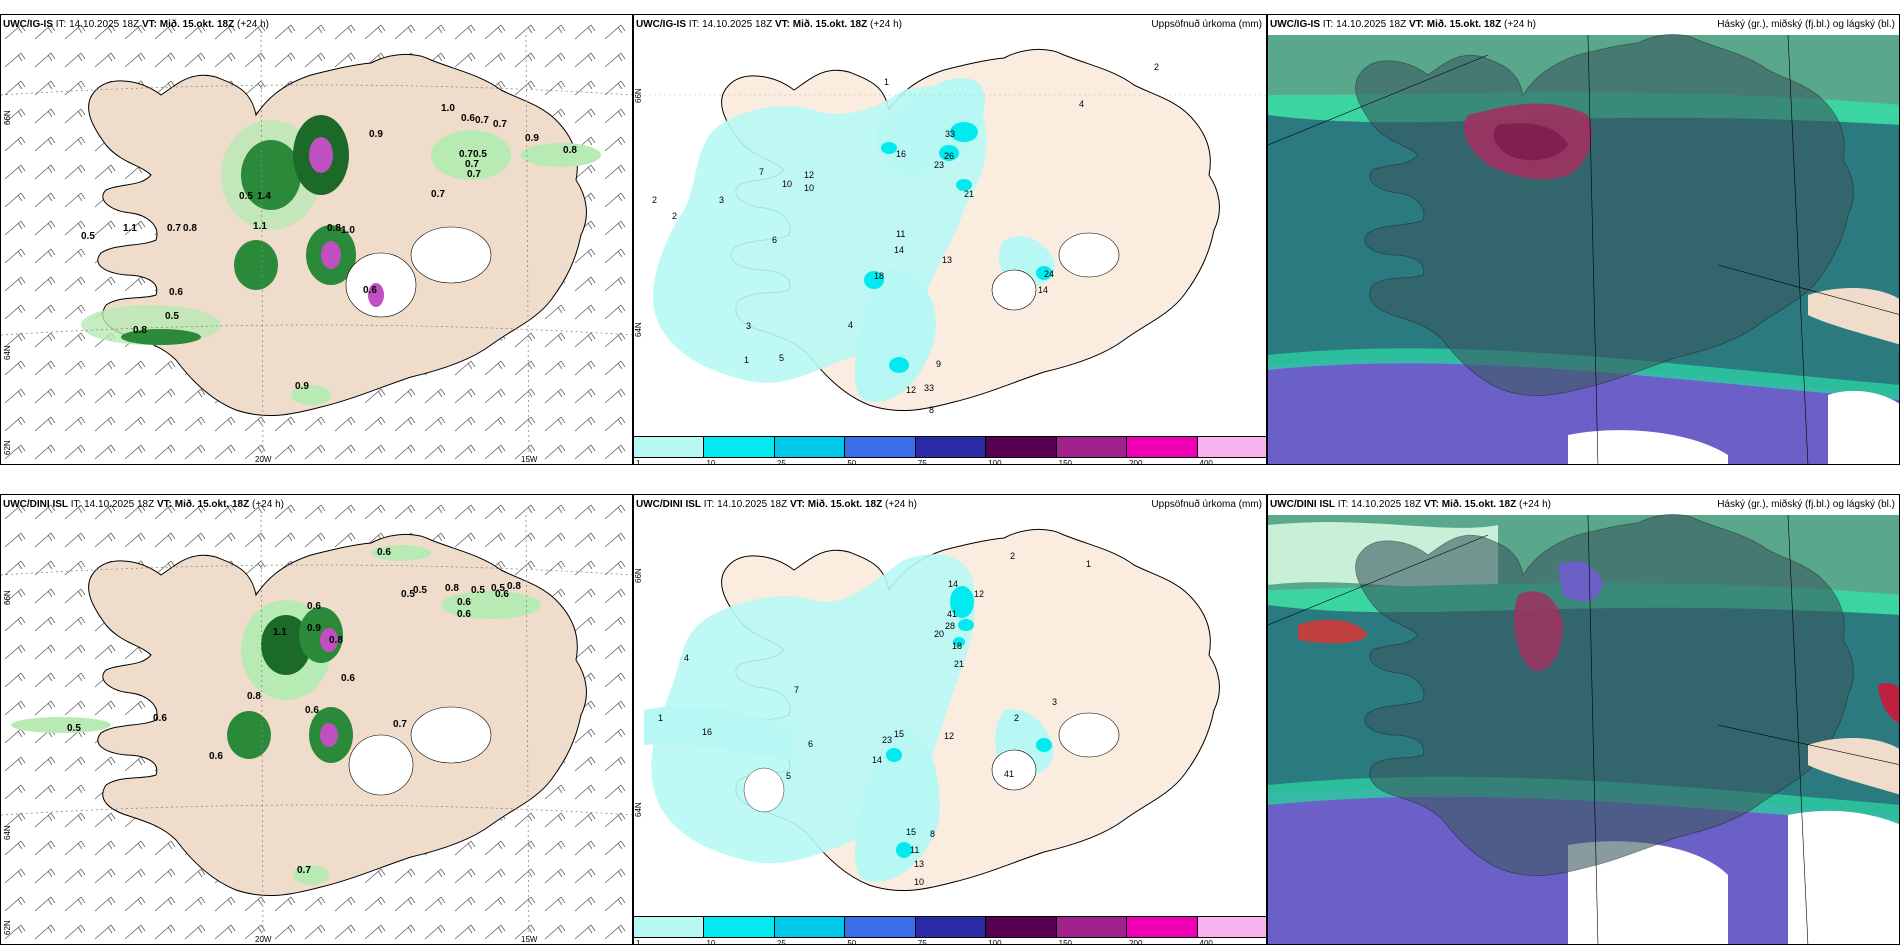  Describe the element at coordinates (1091, 930) in the screenshot. I see `colorbar-segment: 150` at that location.